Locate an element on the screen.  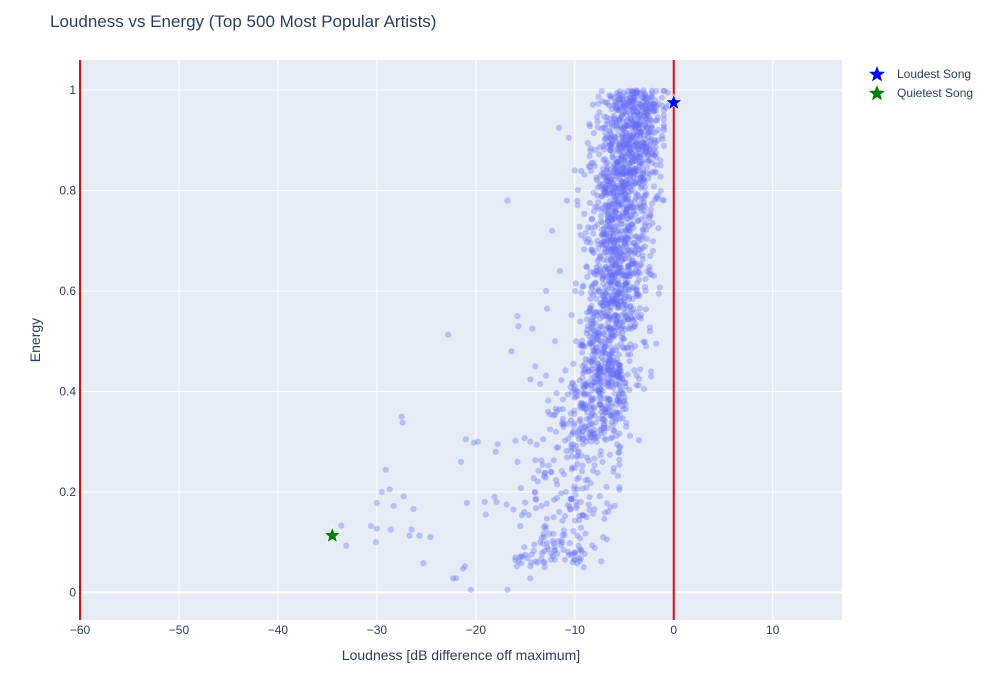
legend-item-loudest: Loudest Song is located at coordinates (919, 73).